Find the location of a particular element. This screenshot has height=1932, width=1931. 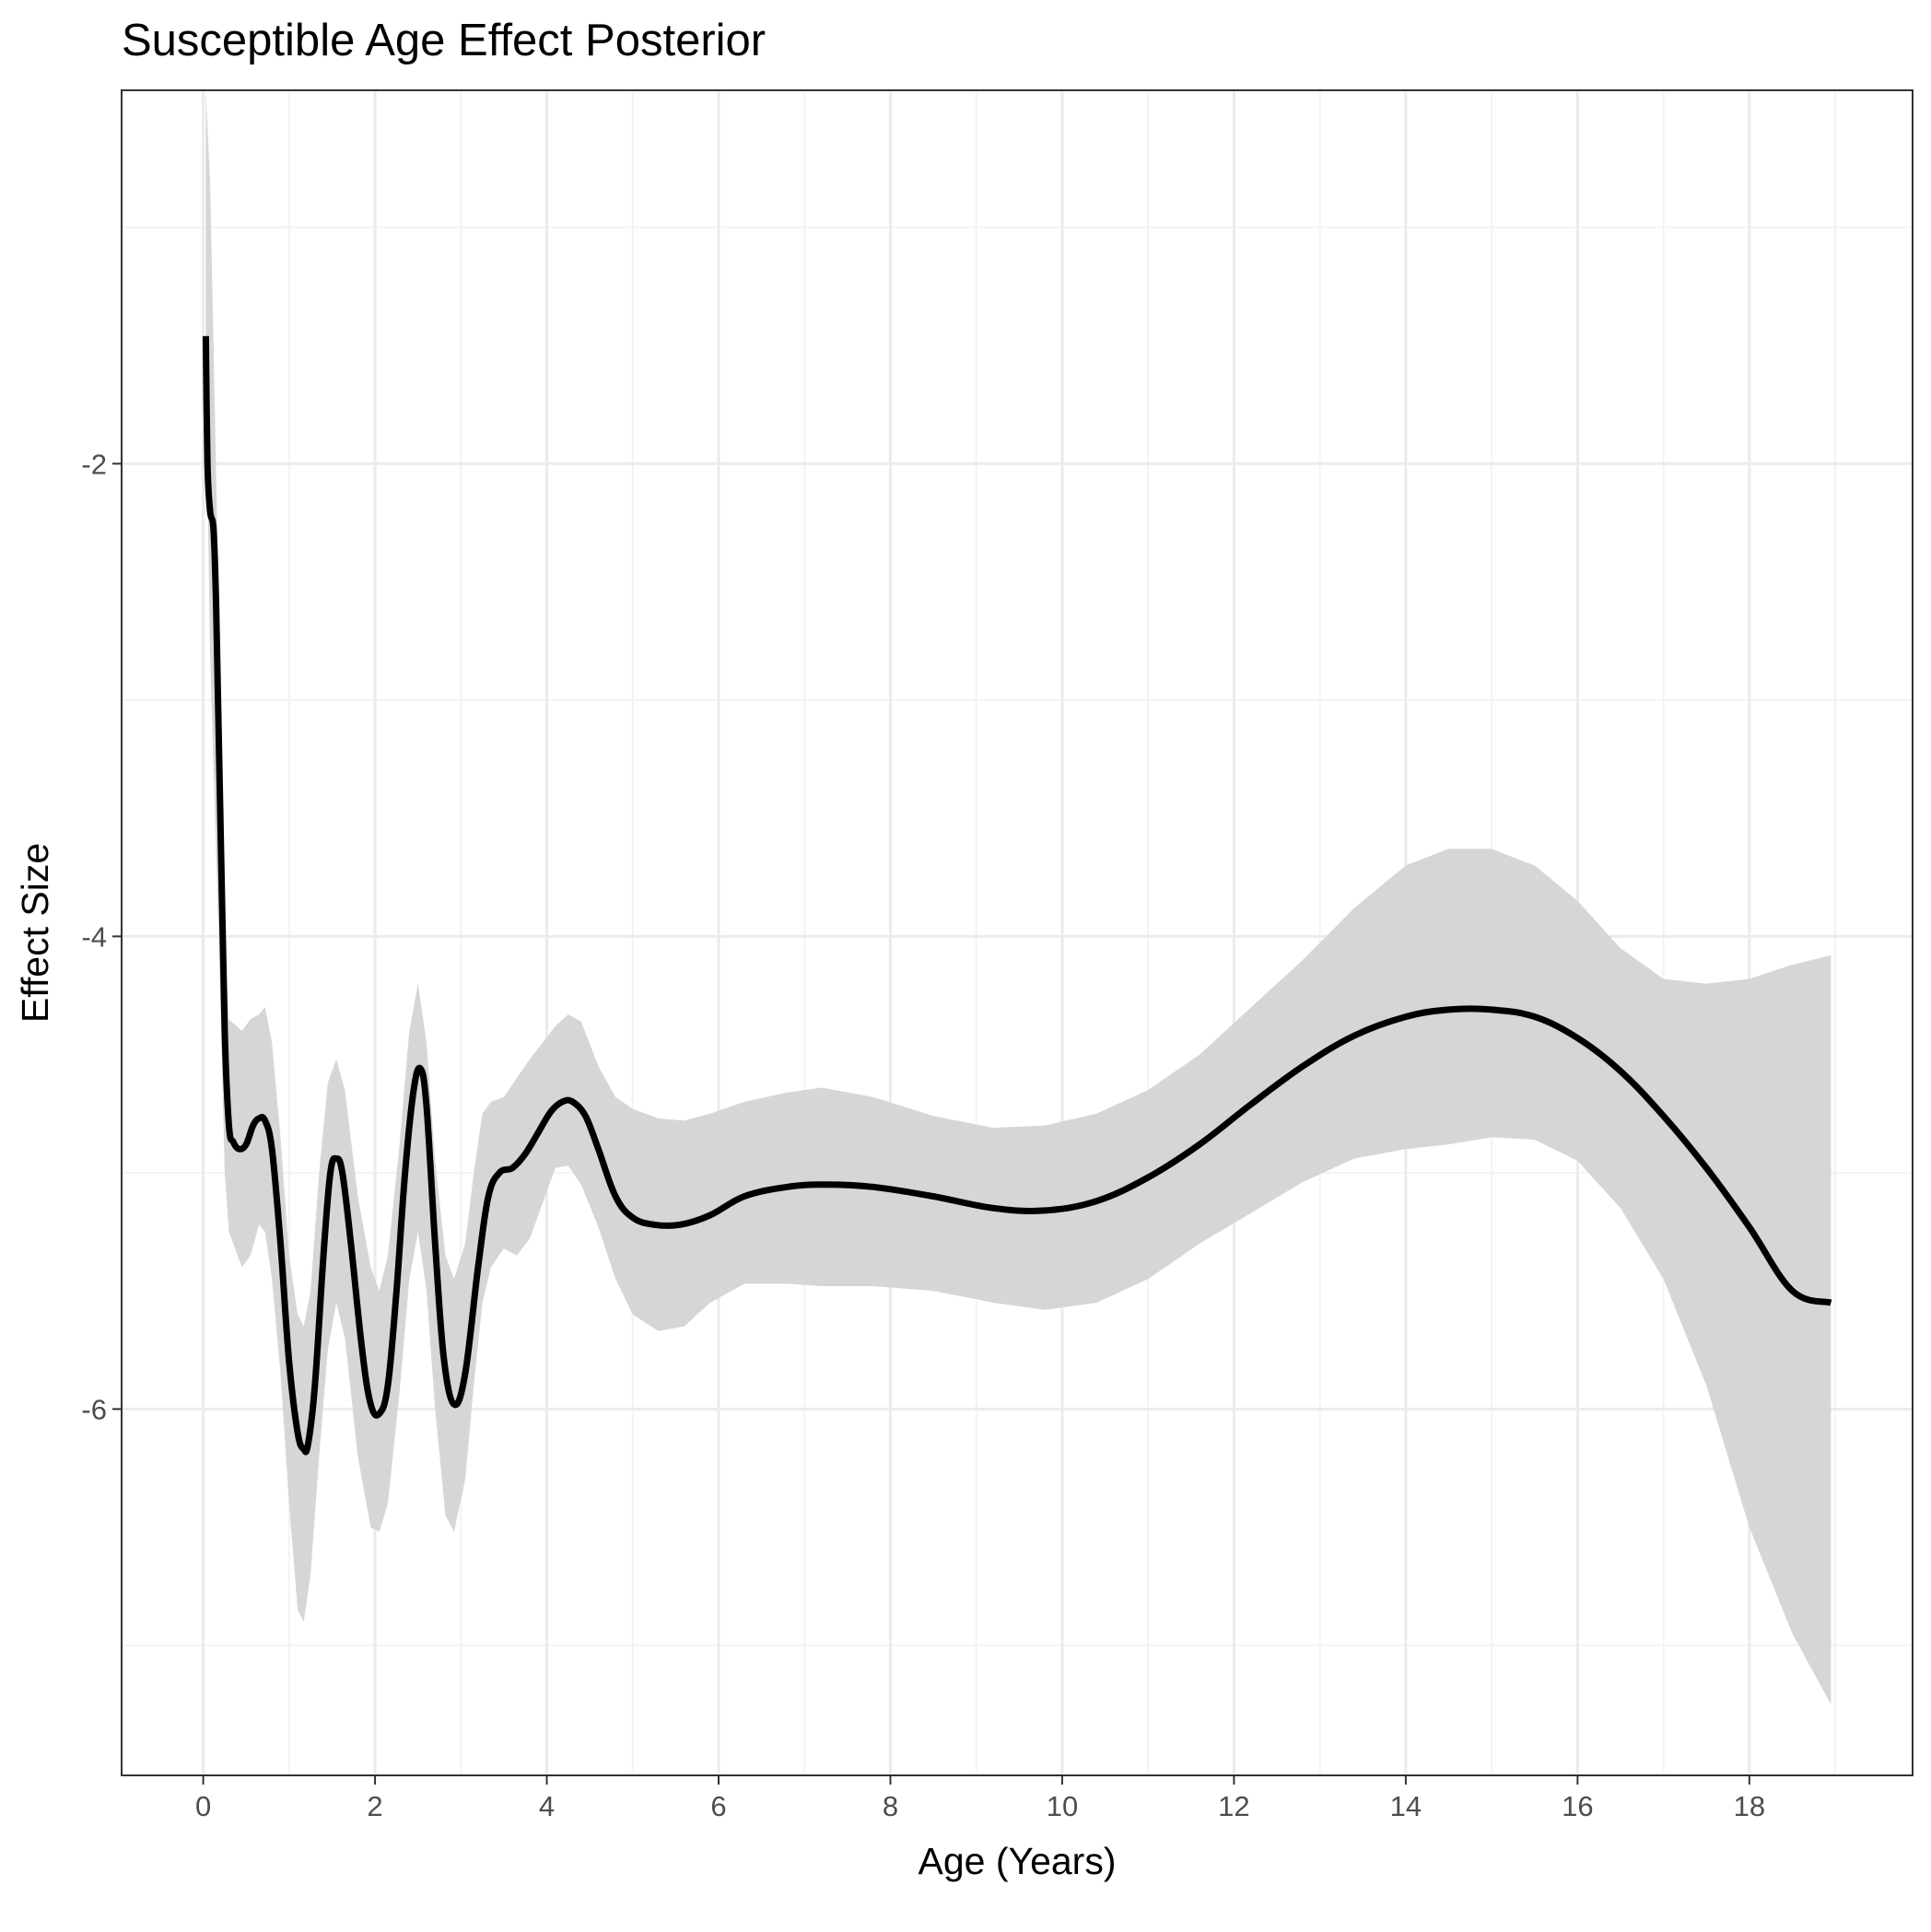

x-tick-label: 12 is located at coordinates (1233, 1806).